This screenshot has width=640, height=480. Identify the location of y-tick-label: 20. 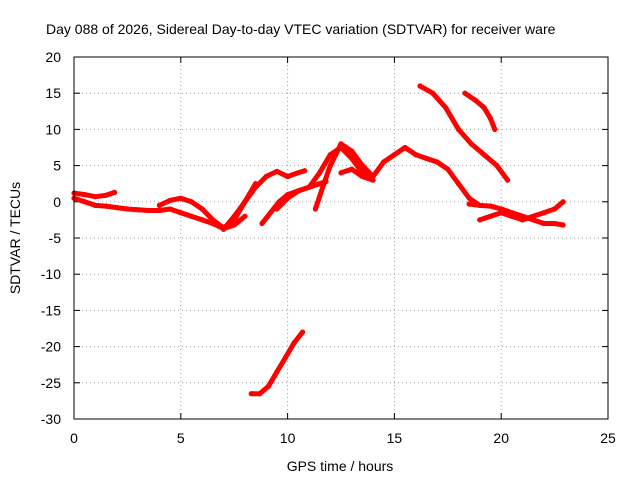
(53, 57).